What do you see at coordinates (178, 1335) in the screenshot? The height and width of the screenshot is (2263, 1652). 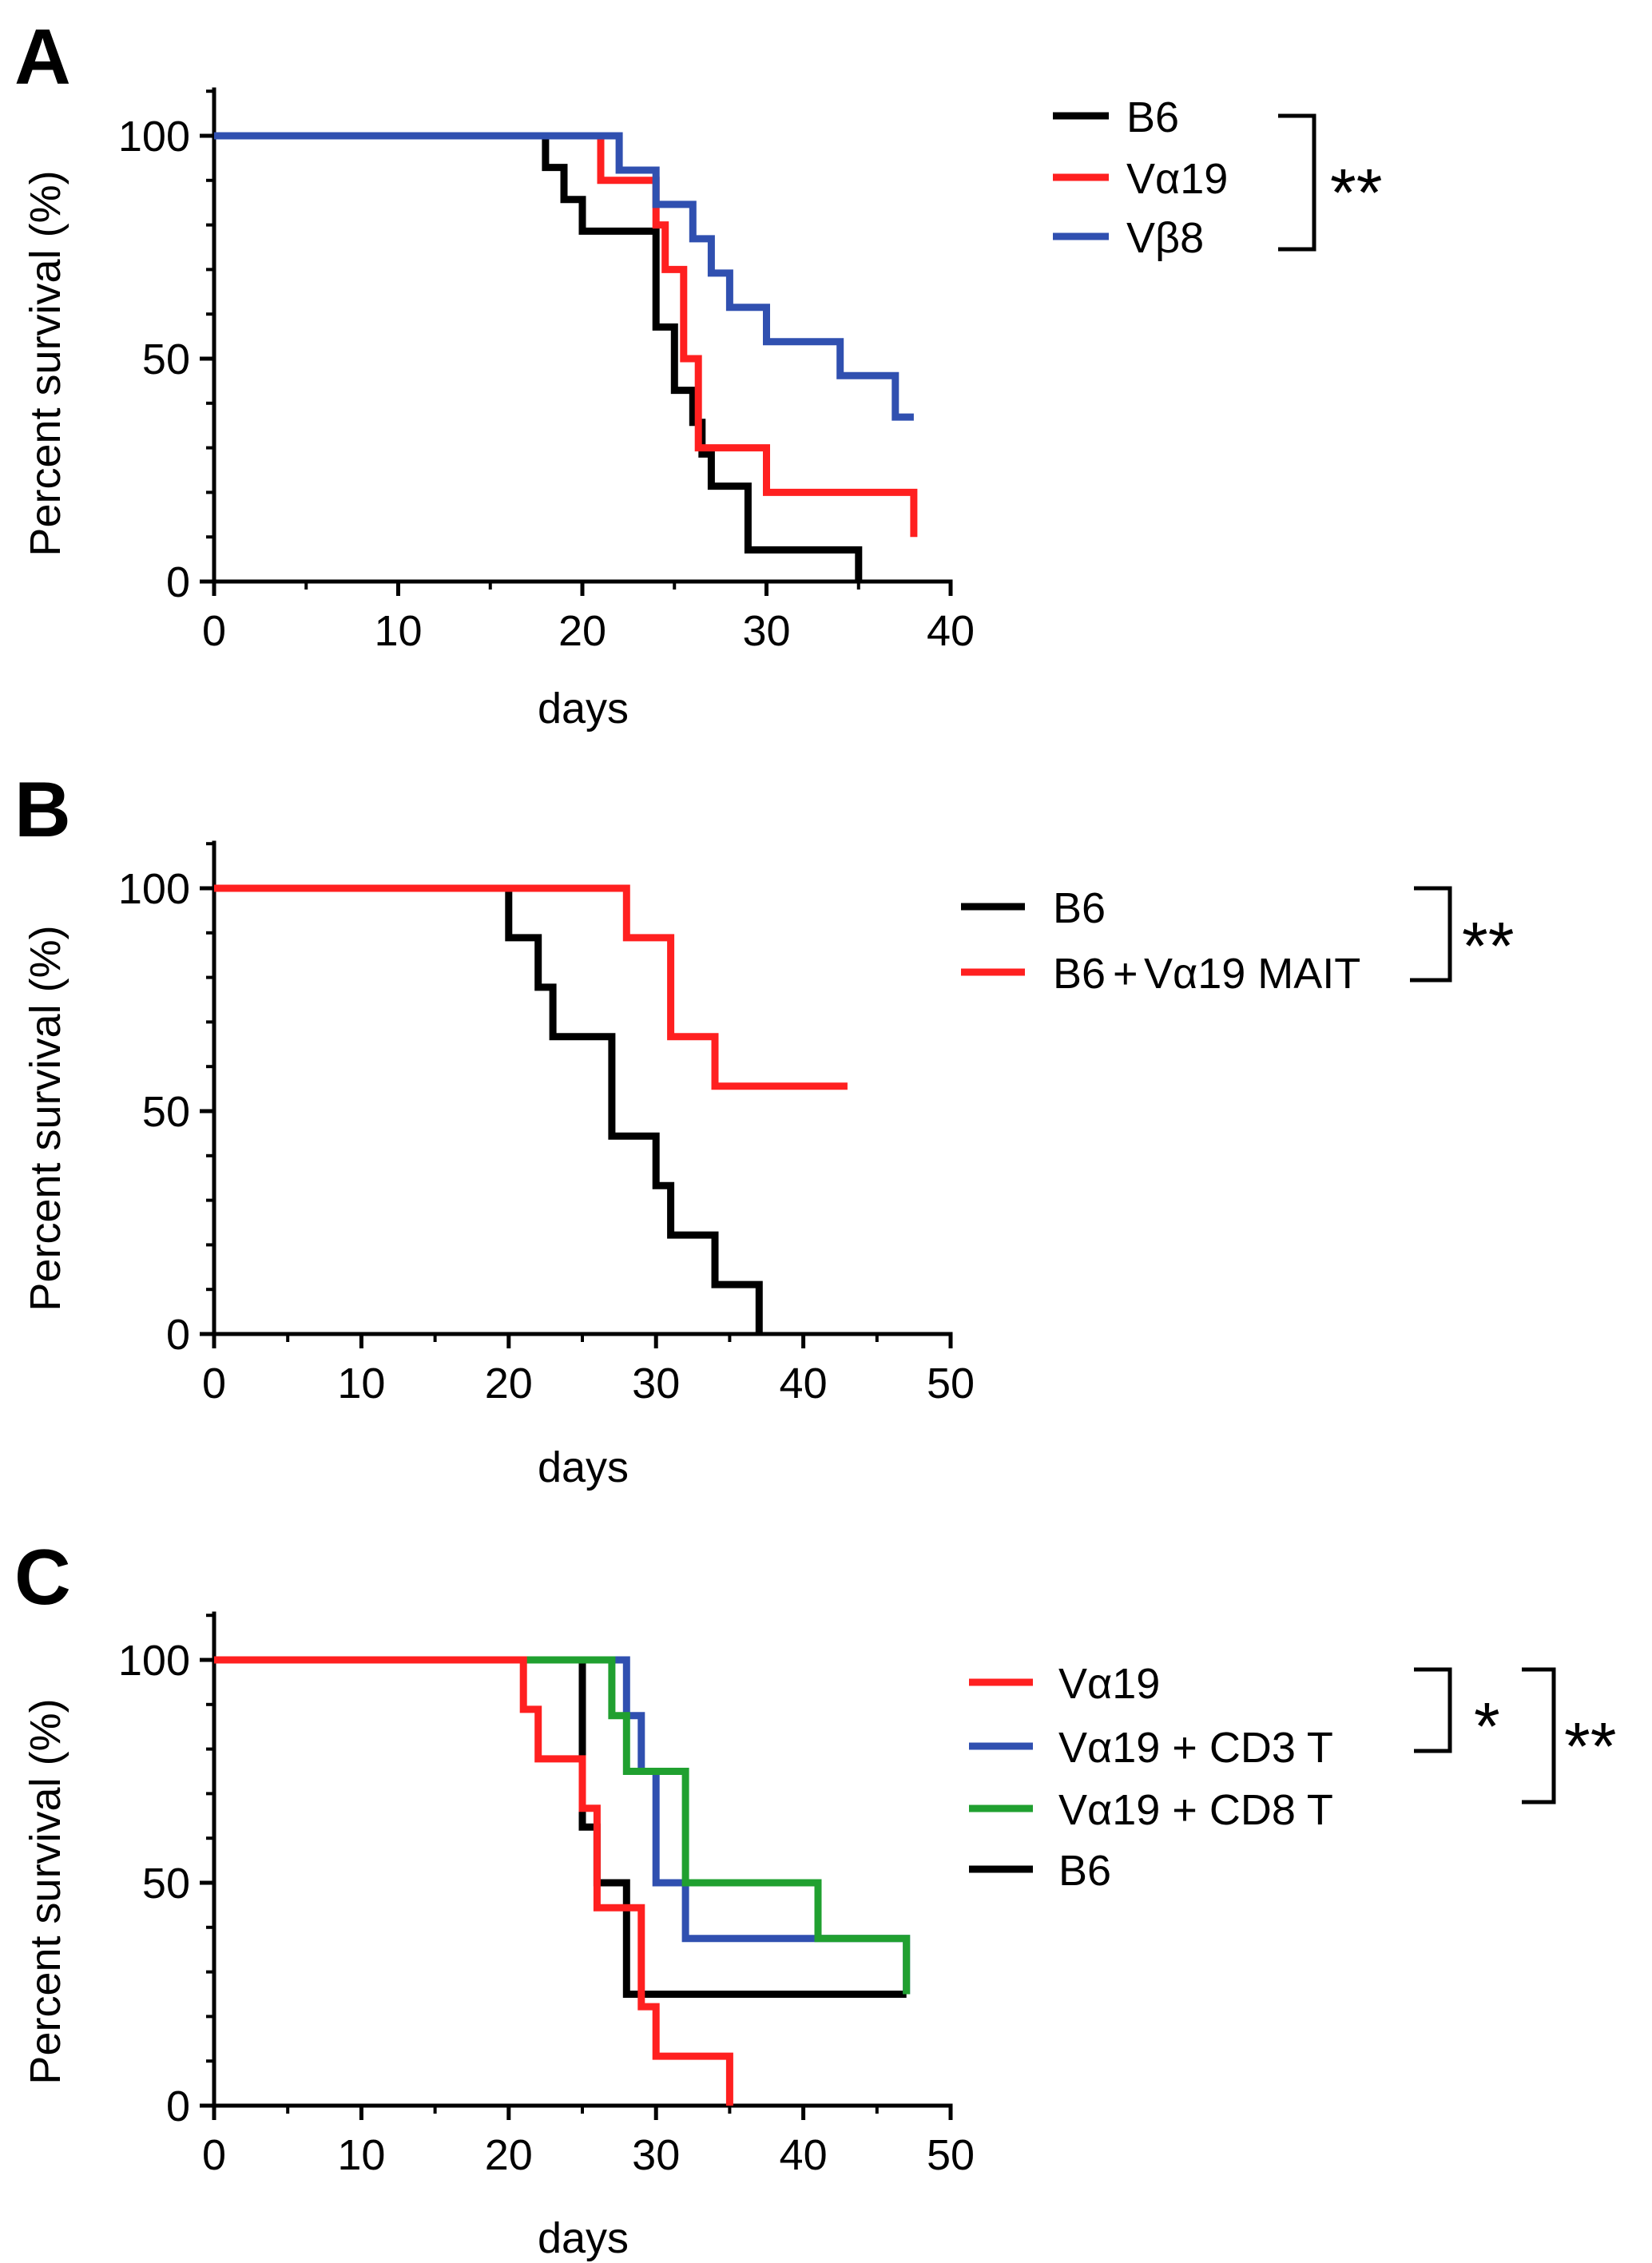 I see `panel-b-y-tick-label: 0` at bounding box center [178, 1335].